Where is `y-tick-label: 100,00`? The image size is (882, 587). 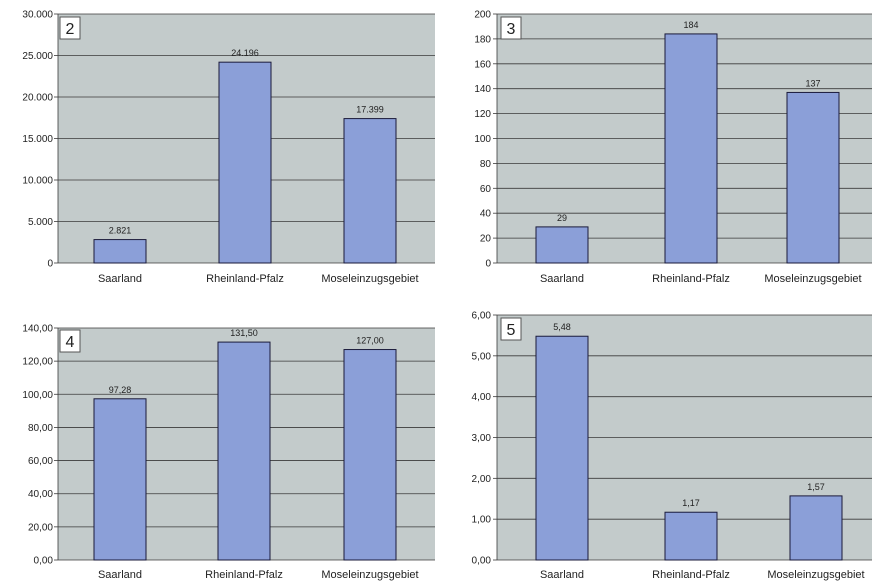 y-tick-label: 100,00 is located at coordinates (37, 395).